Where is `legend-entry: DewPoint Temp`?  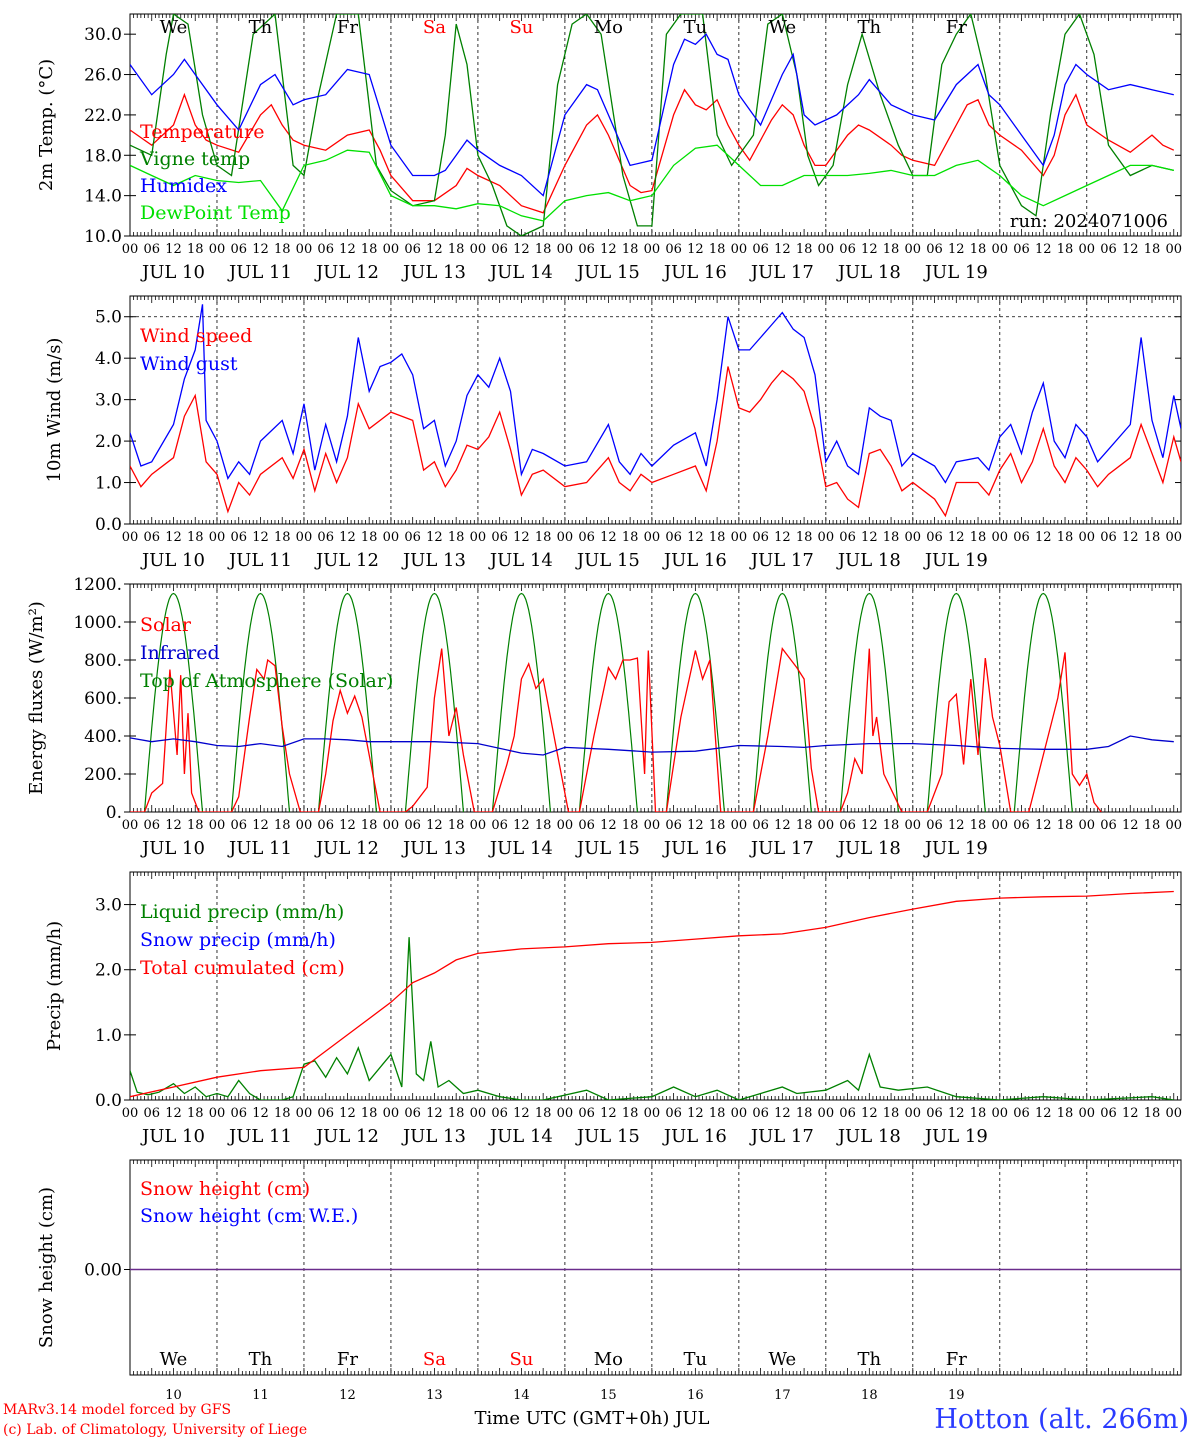
legend-entry: DewPoint Temp is located at coordinates (215, 213).